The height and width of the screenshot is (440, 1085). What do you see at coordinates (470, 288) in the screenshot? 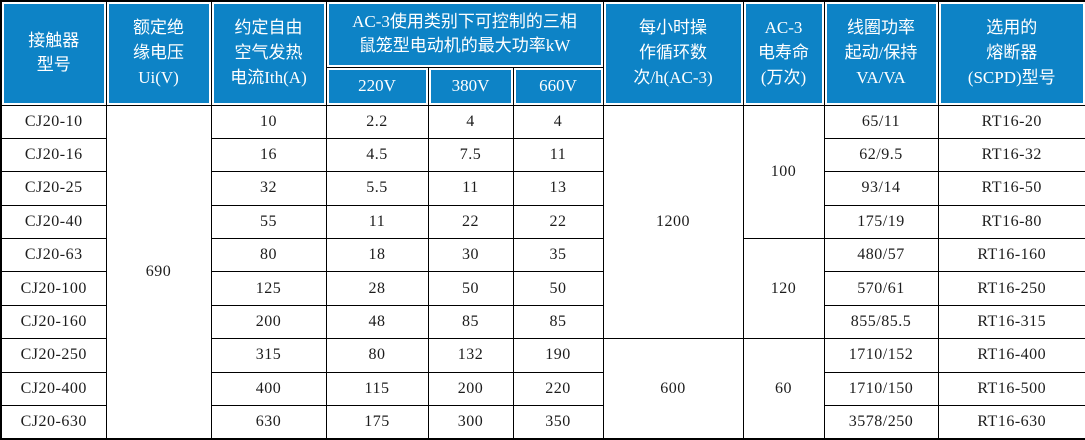
I see `cell-p380: 50` at bounding box center [470, 288].